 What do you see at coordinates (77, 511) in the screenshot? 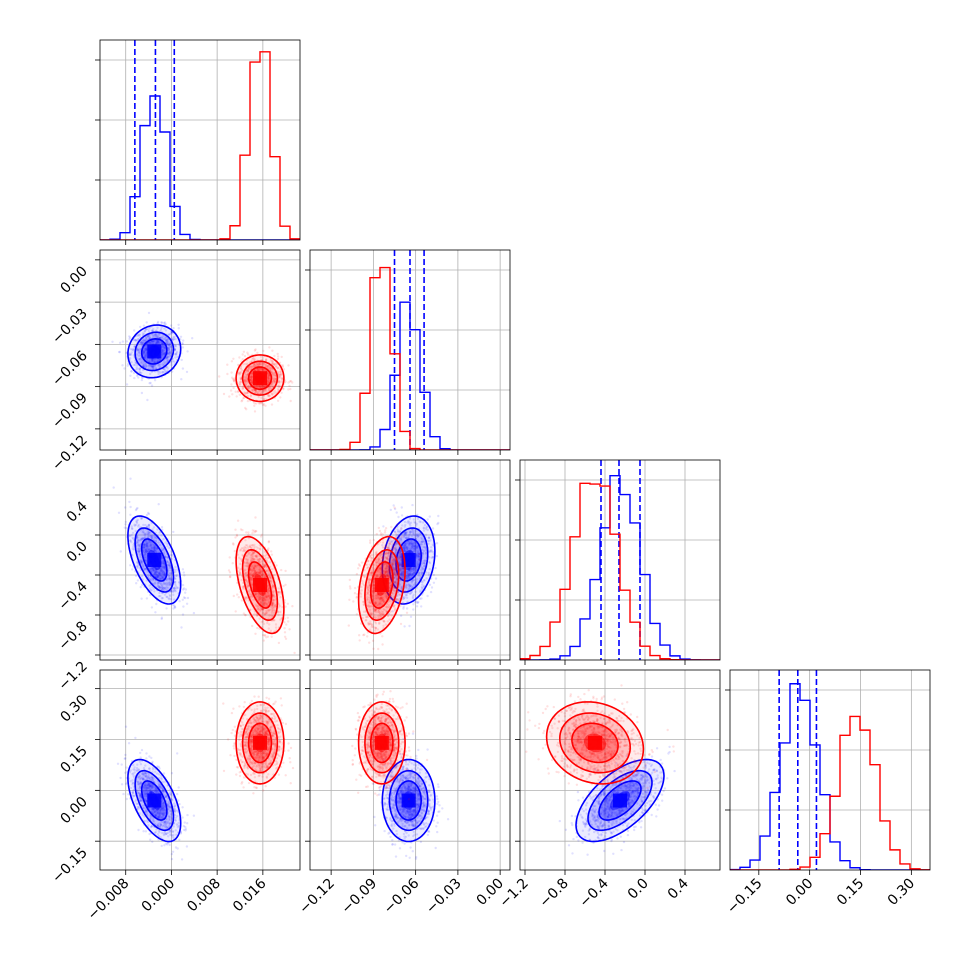
I see `y-tick-label: 0.4` at bounding box center [77, 511].